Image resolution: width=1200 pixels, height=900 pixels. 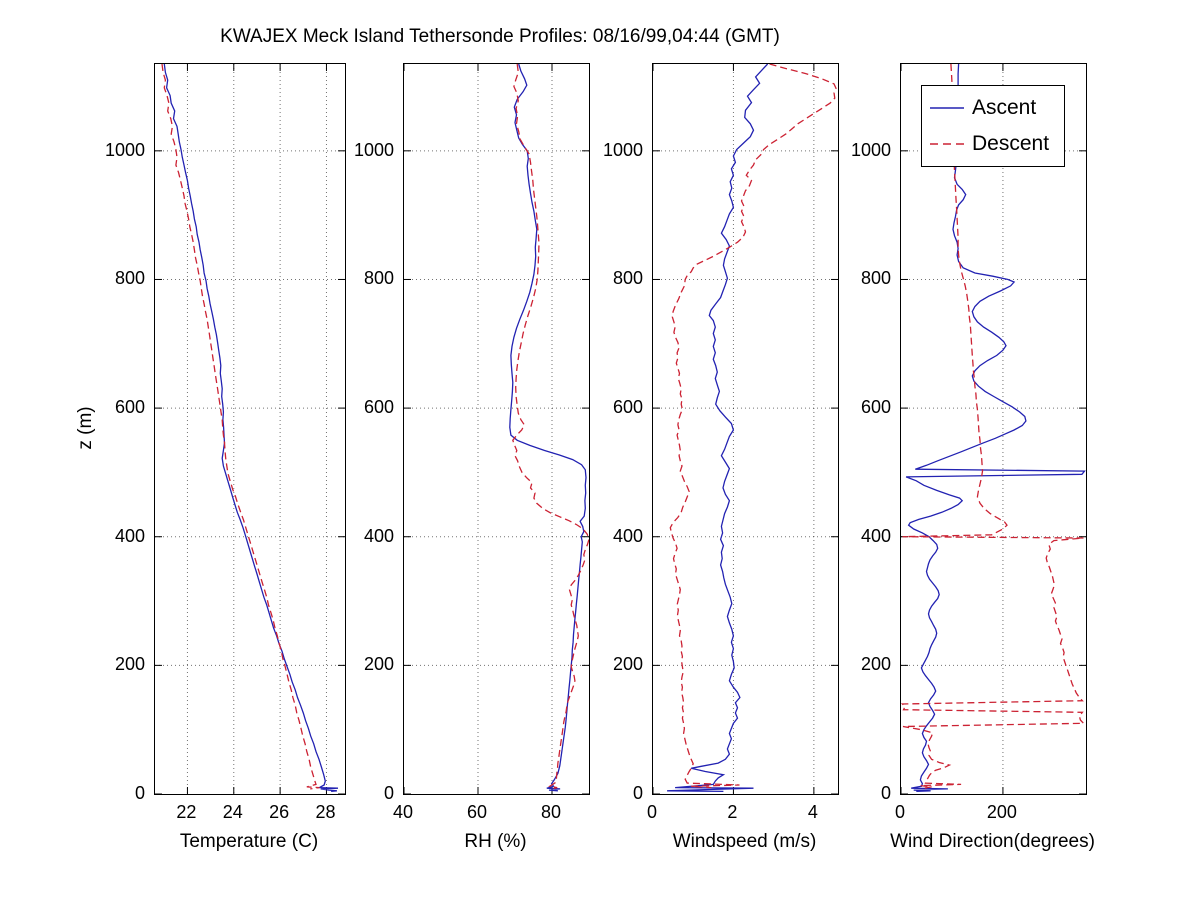 I want to click on x-tick-label: 26, so click(x=279, y=812).